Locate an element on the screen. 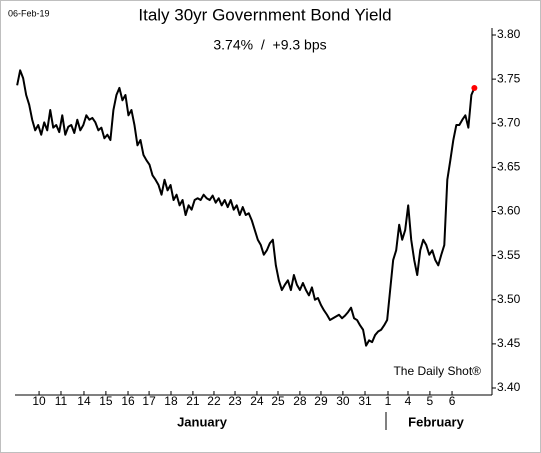 The height and width of the screenshot is (453, 541). x-tick-label: 23 is located at coordinates (235, 401).